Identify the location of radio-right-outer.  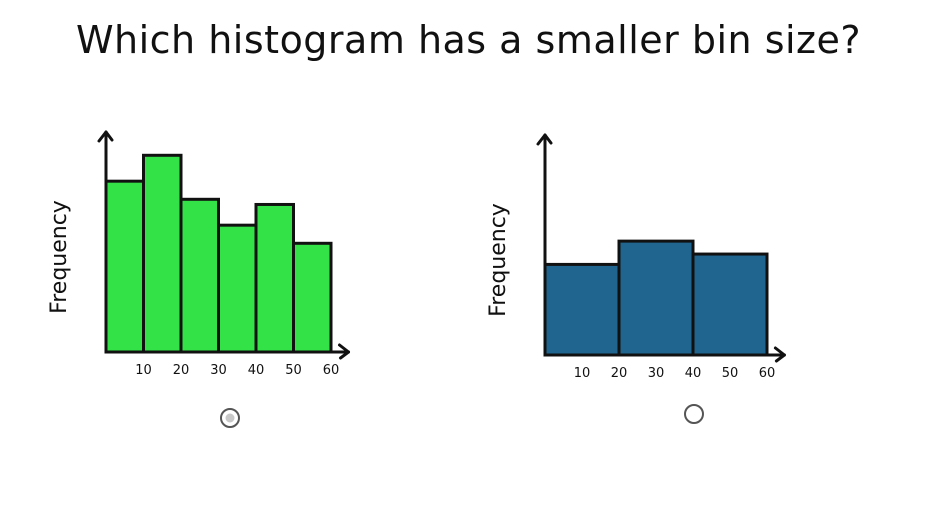
(694, 414).